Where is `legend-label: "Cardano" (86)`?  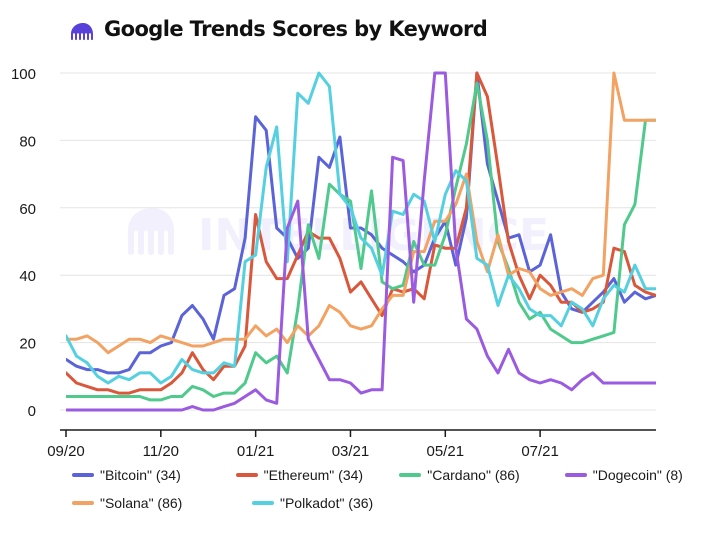
legend-label: "Cardano" (86) is located at coordinates (473, 475).